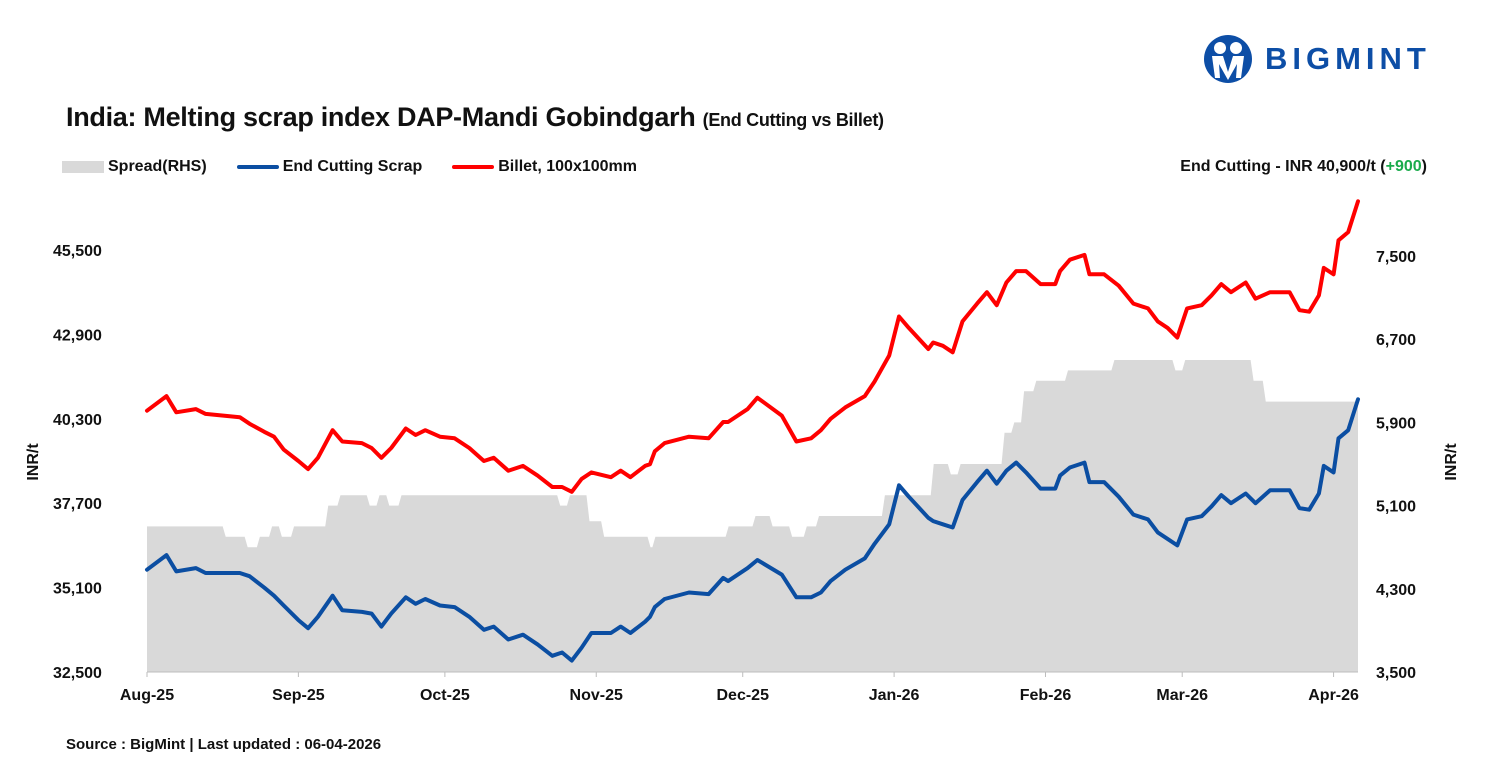 Image resolution: width=1490 pixels, height=776 pixels. I want to click on y-tick-label-left: 37,700, so click(77, 504).